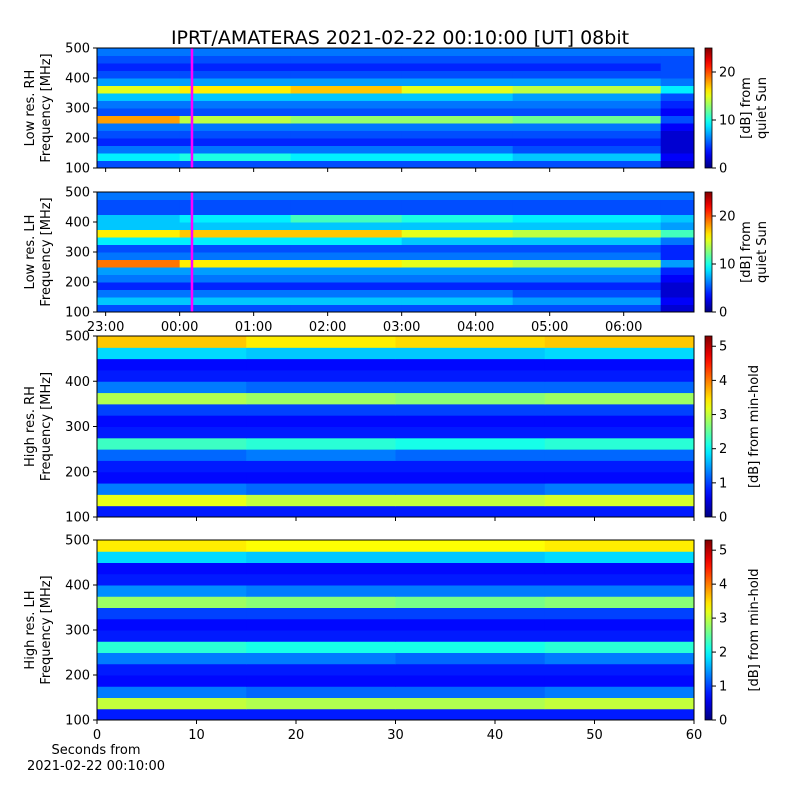 Image resolution: width=800 pixels, height=800 pixels. What do you see at coordinates (727, 217) in the screenshot?
I see `colorbar-tick-label: 20` at bounding box center [727, 217].